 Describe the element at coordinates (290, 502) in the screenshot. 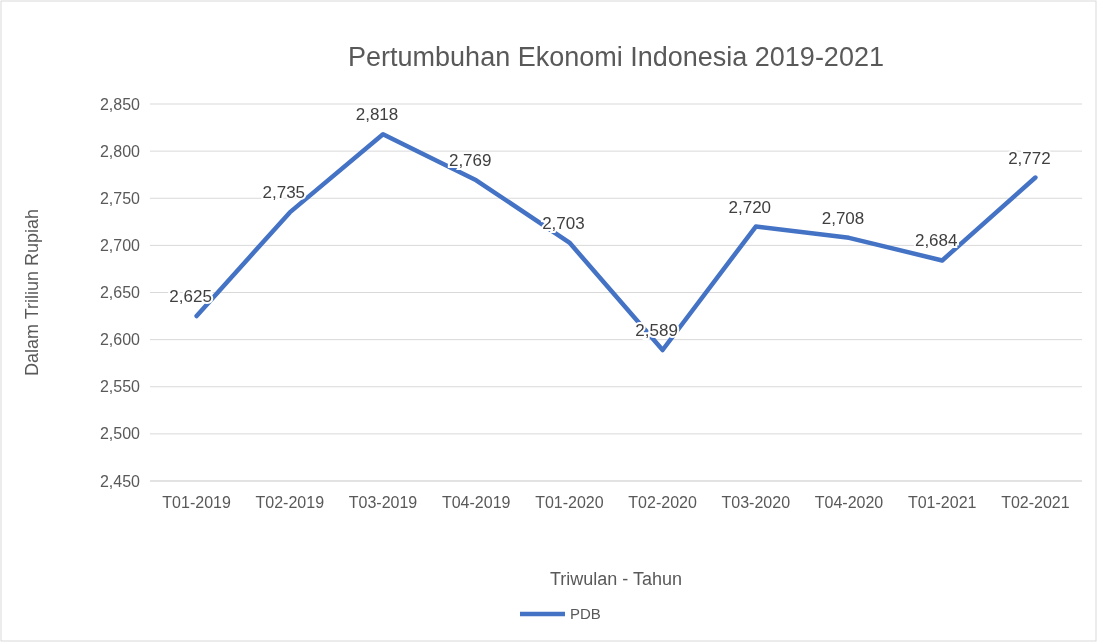

I see `x-tick-label: T02-2019` at that location.